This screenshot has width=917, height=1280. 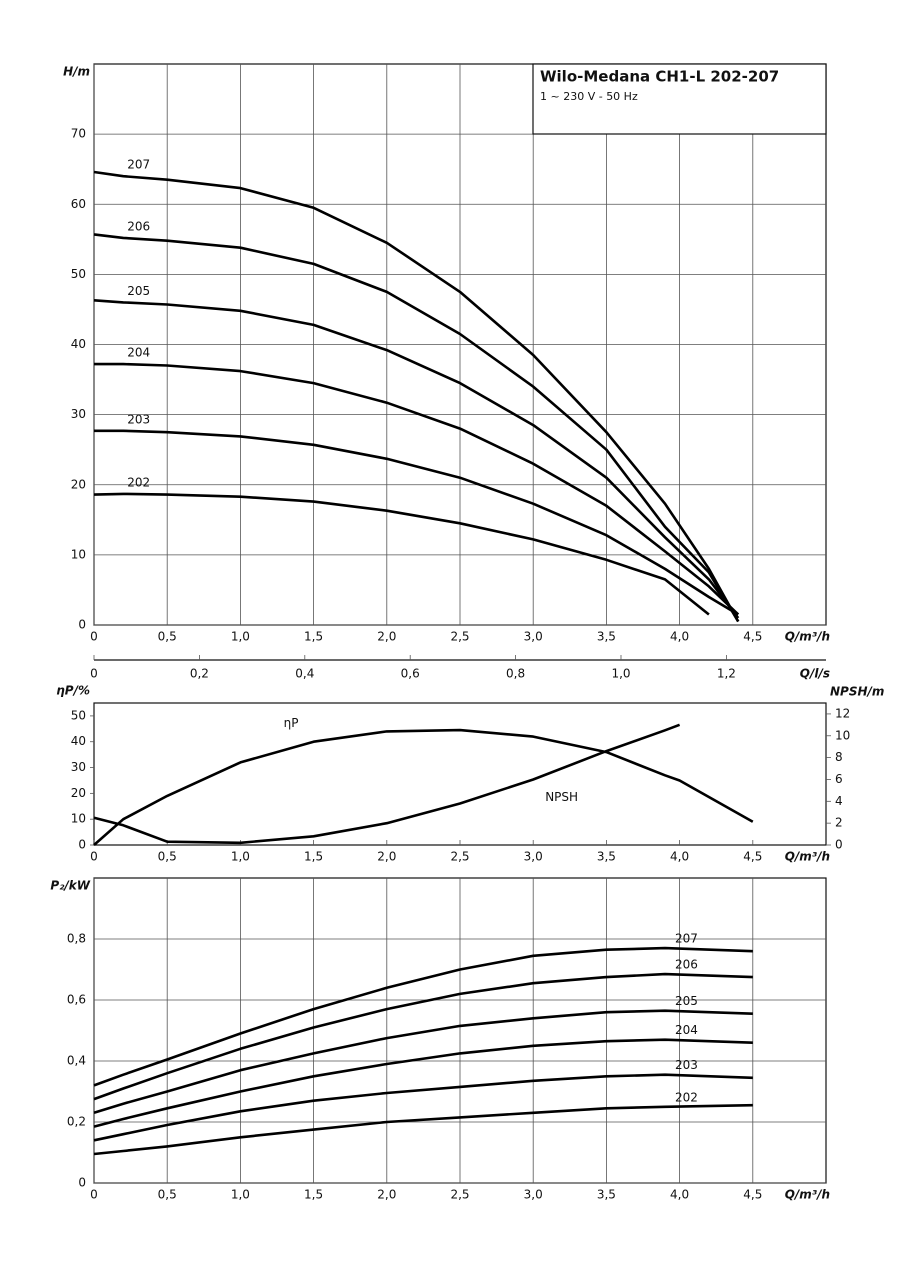 What do you see at coordinates (70, 886) in the screenshot?
I see `y-axis-label: P₂/kW` at bounding box center [70, 886].